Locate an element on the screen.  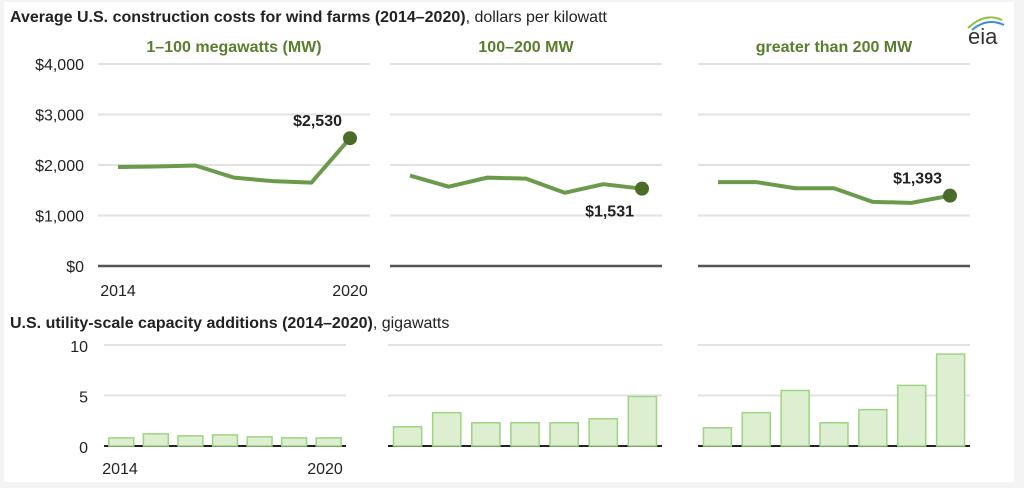
data-label: $2,530 is located at coordinates (317, 121).